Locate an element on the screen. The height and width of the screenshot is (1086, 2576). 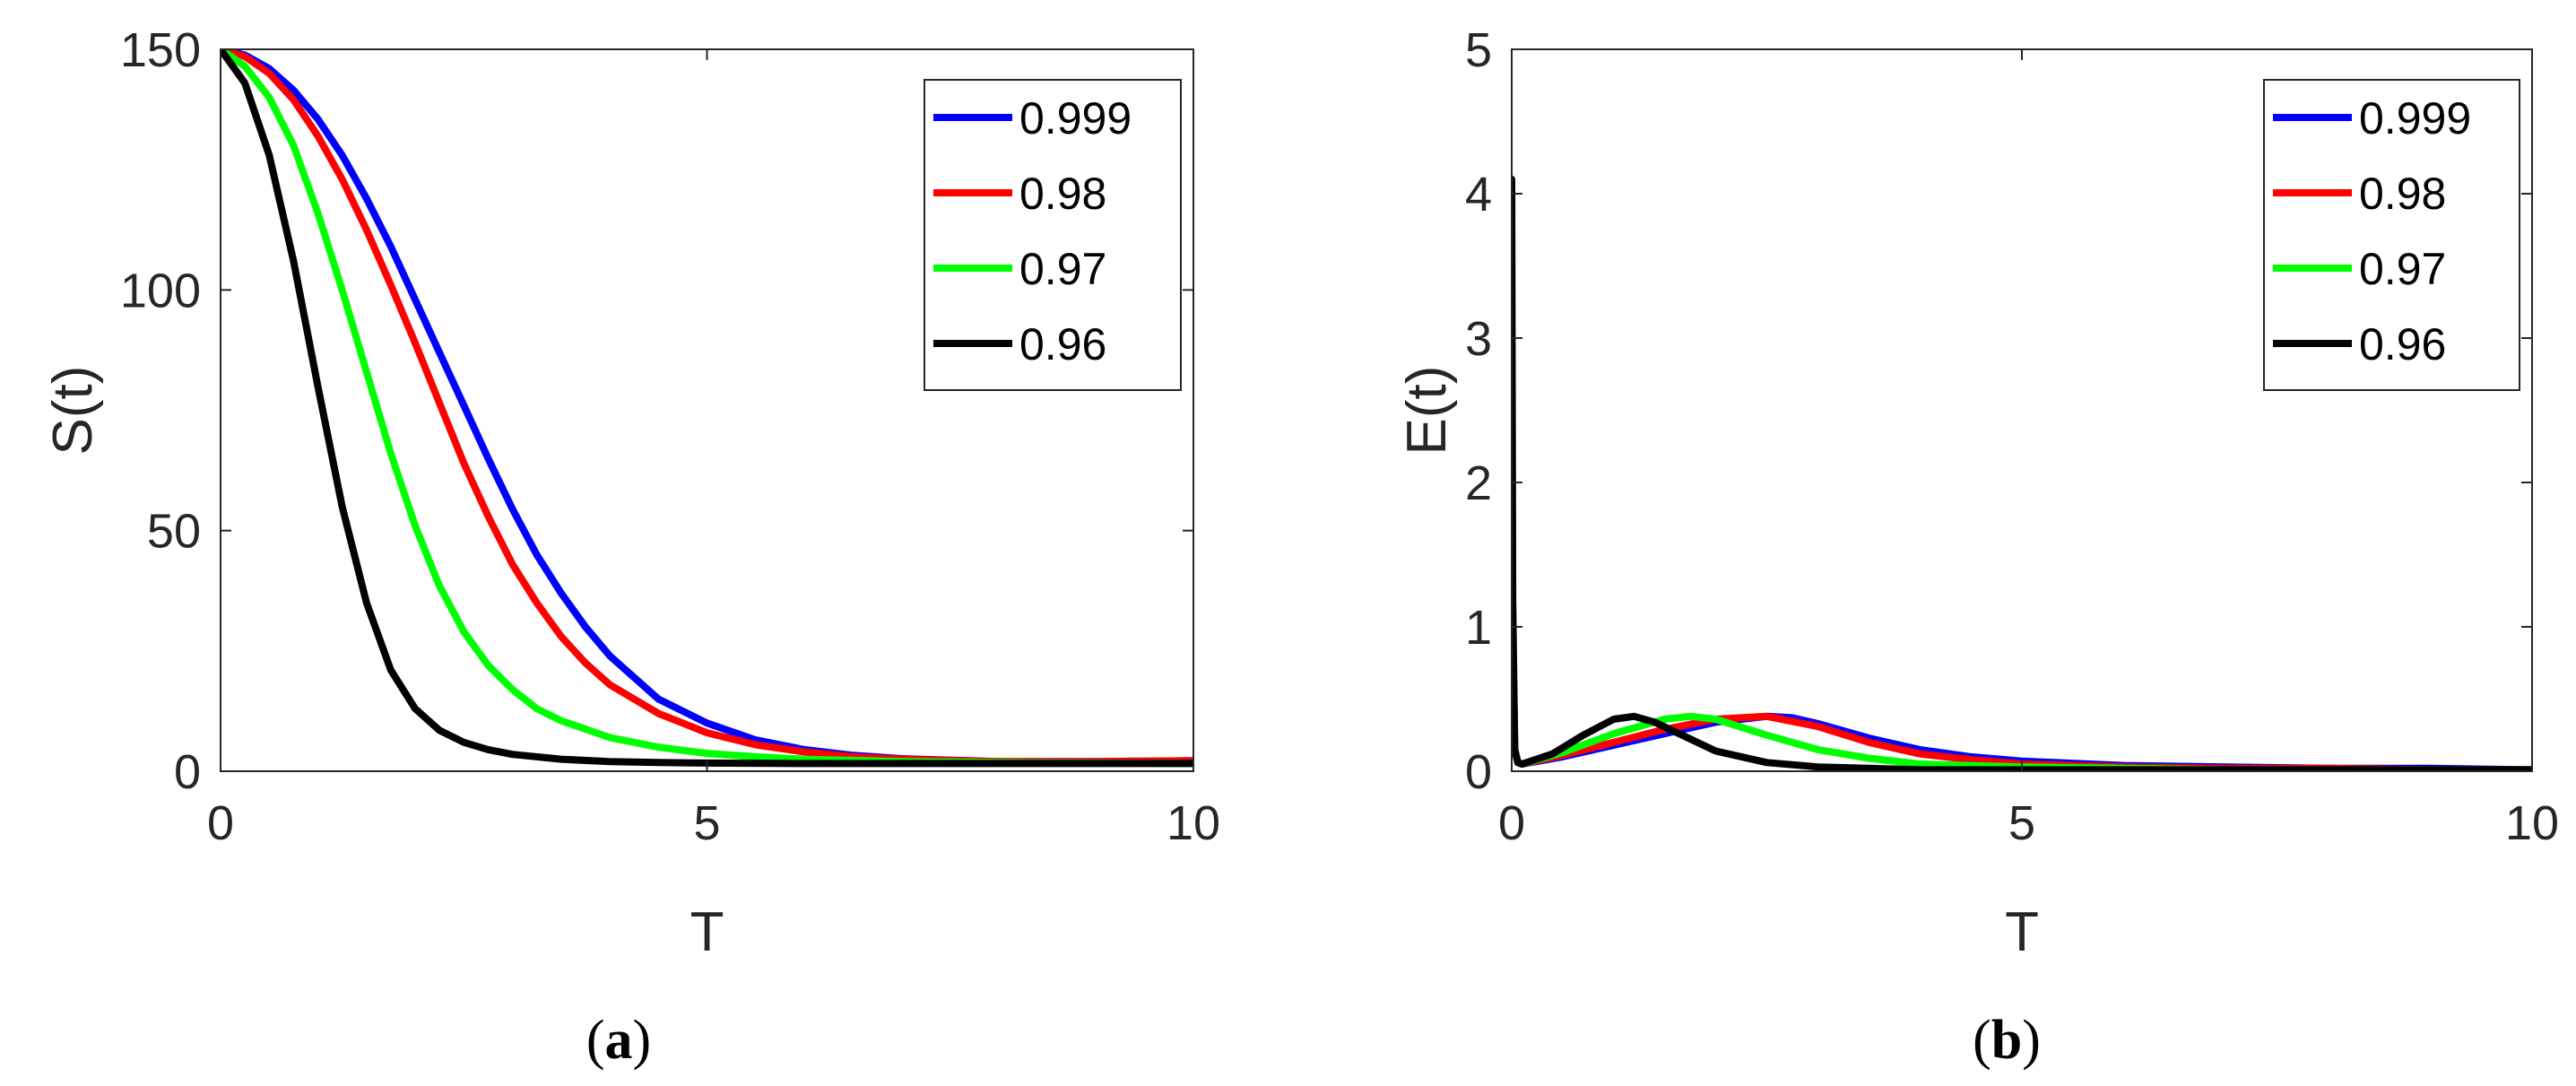
y-tick-label: 100 is located at coordinates (160, 290).